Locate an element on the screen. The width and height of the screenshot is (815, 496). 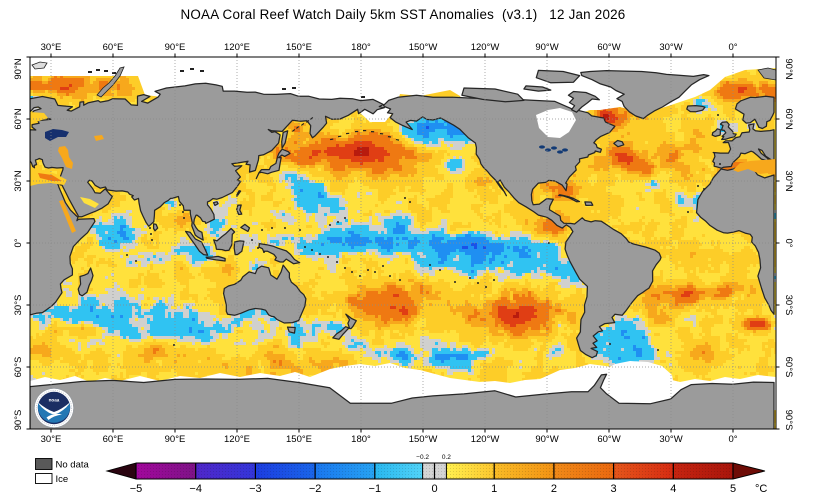
svg-text: 1 is located at coordinates (494, 489).